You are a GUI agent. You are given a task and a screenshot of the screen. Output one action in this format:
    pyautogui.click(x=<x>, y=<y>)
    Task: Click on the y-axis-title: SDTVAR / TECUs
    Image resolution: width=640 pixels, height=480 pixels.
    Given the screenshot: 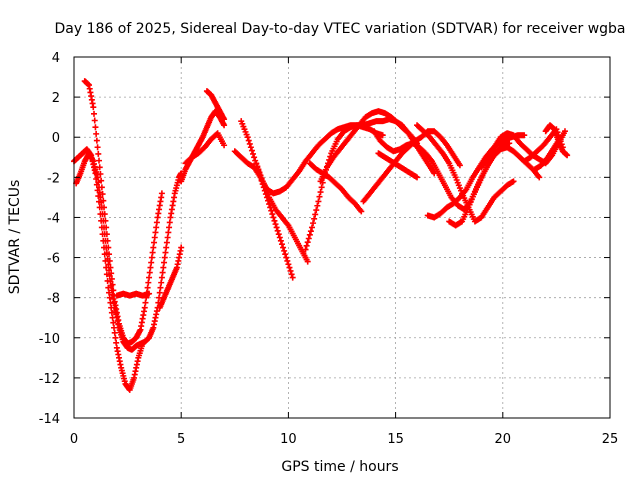 What is the action you would take?
    pyautogui.click(x=15, y=237)
    